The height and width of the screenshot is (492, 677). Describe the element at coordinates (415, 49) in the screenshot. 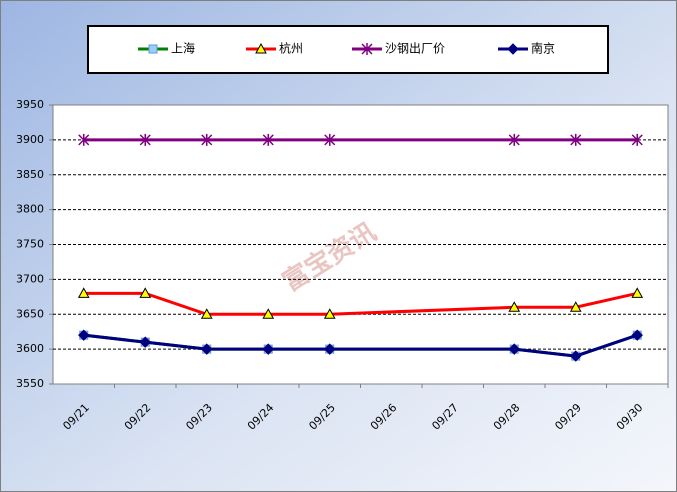

I see `legend-text: 沙钢出厂价` at that location.